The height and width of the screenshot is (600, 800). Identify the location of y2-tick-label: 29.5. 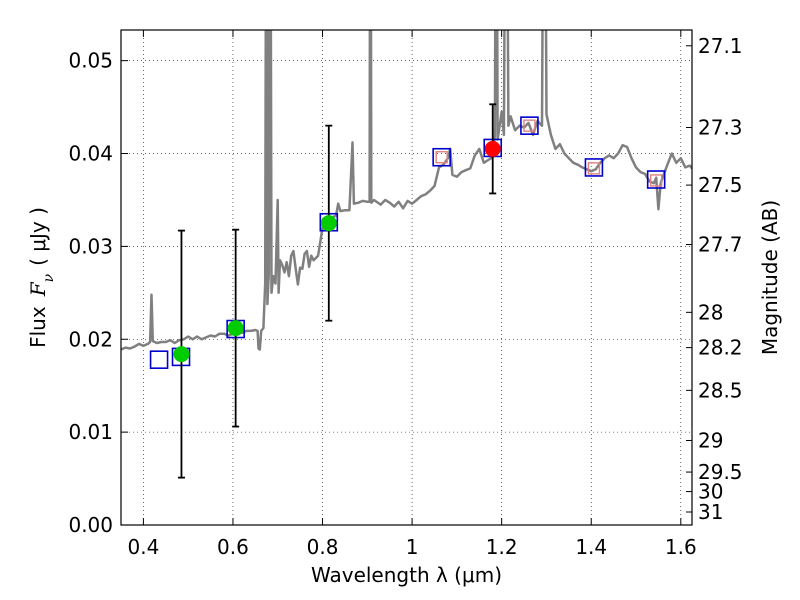
(720, 472).